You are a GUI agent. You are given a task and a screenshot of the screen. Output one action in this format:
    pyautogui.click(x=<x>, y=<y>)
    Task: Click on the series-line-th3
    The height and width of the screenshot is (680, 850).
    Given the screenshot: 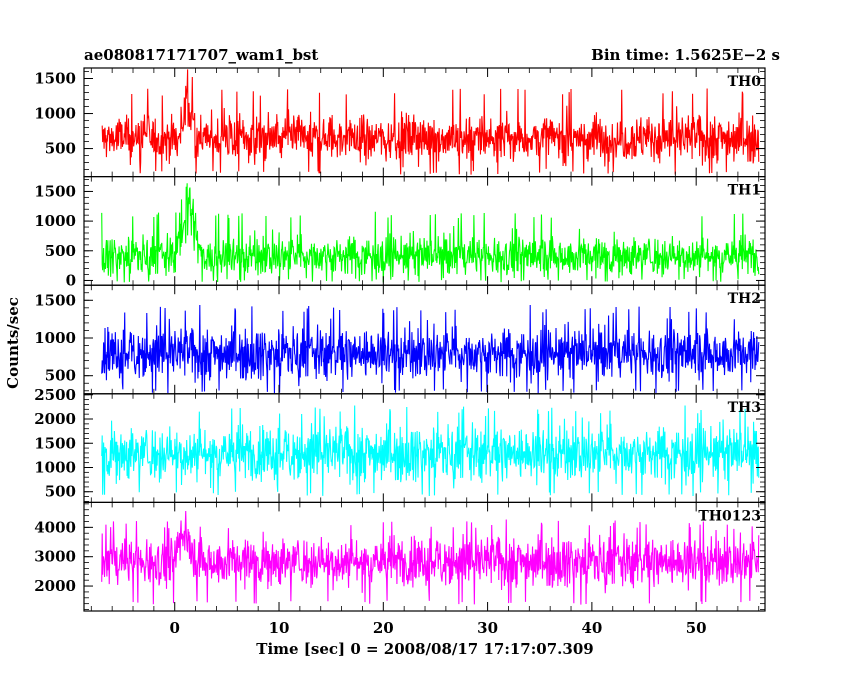 What is the action you would take?
    pyautogui.click(x=430, y=451)
    